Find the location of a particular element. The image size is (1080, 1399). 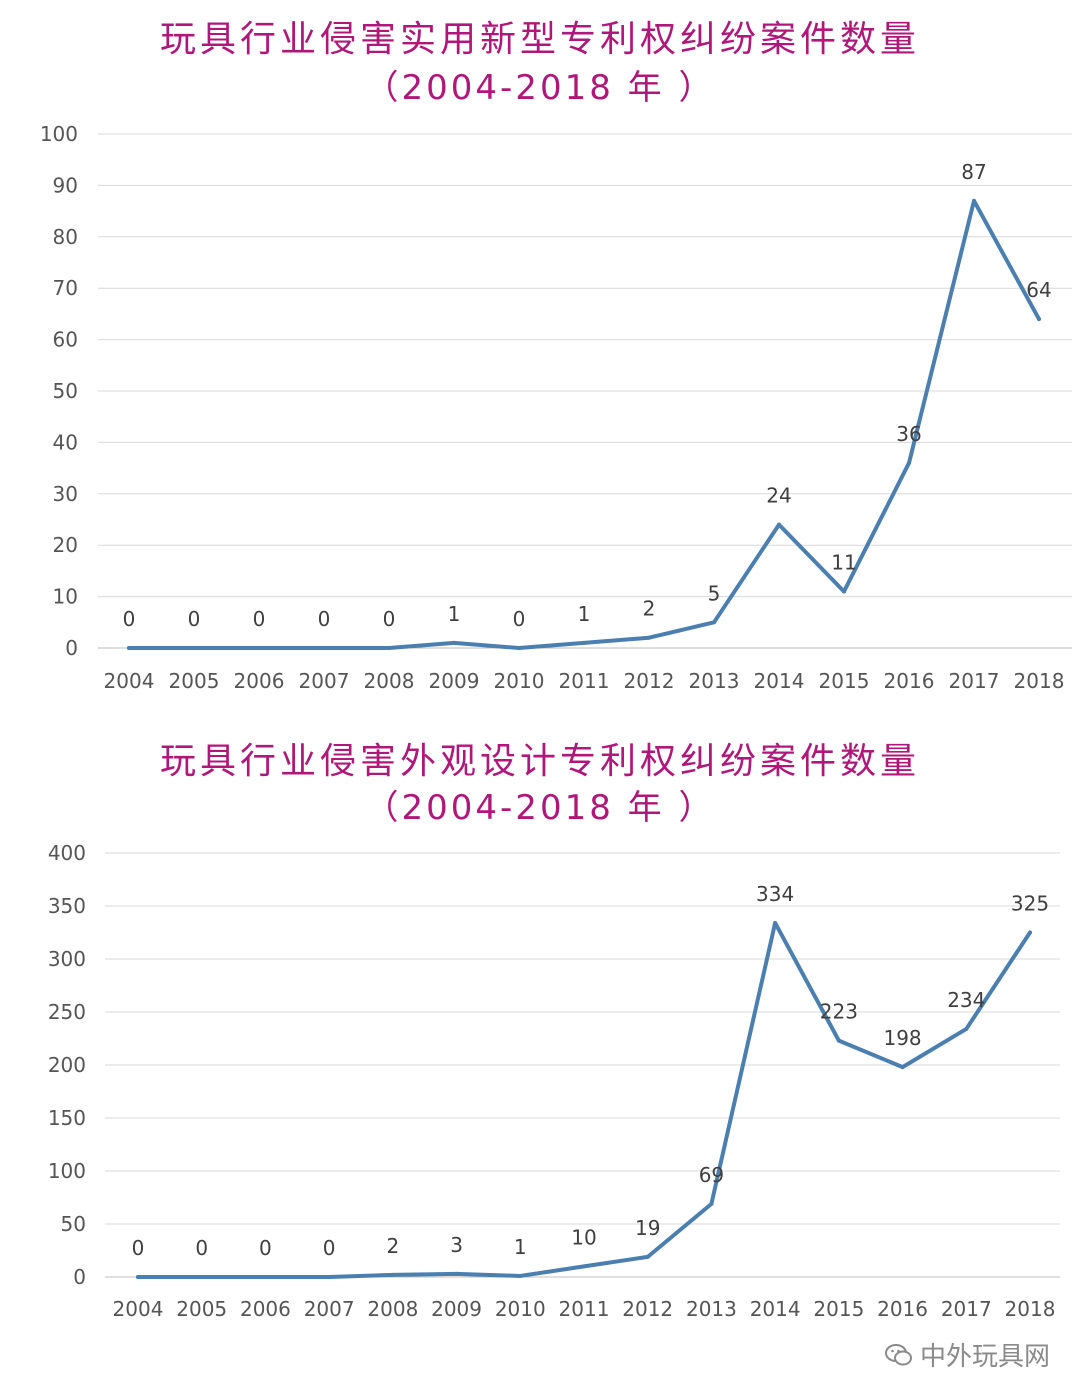

x-tick-label: 2009 is located at coordinates (456, 1309).